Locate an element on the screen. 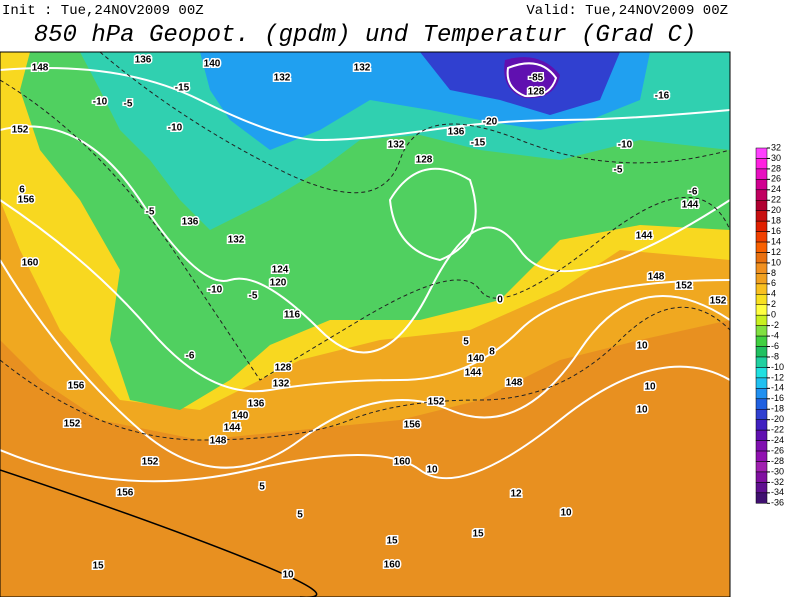  contour-label: -15 is located at coordinates (182, 88).